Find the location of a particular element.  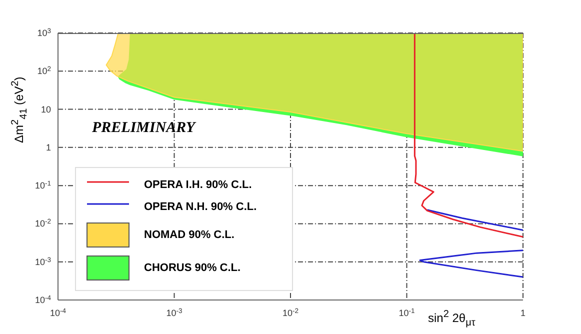

x-tick-label: 10$^{-1}$ is located at coordinates (406, 313).